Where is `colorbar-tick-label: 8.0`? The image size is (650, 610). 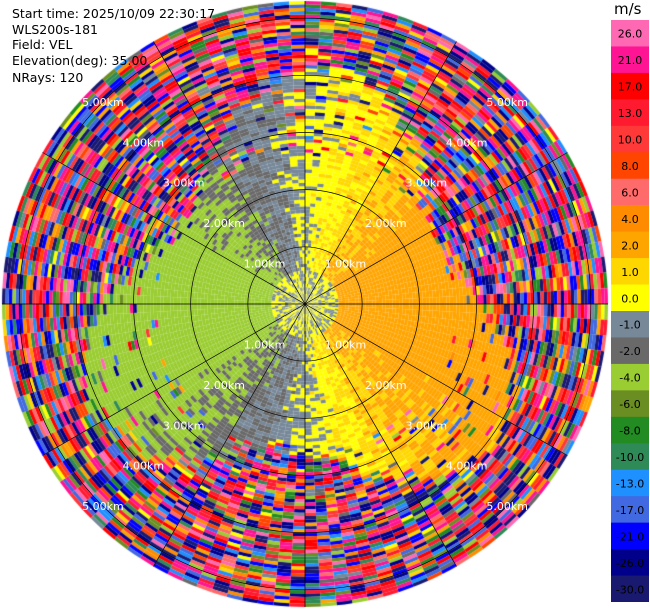 colorbar-tick-label: 8.0 is located at coordinates (630, 166).